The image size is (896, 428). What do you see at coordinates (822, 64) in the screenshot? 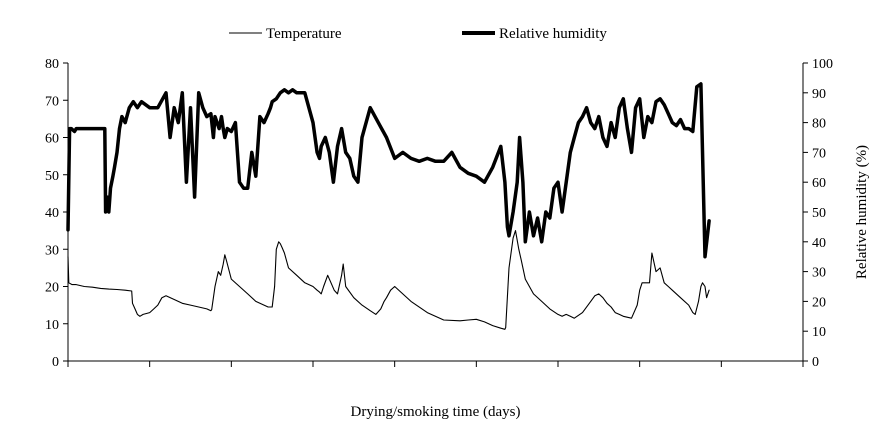
I see `right-y-tick-label: 100` at bounding box center [822, 64].